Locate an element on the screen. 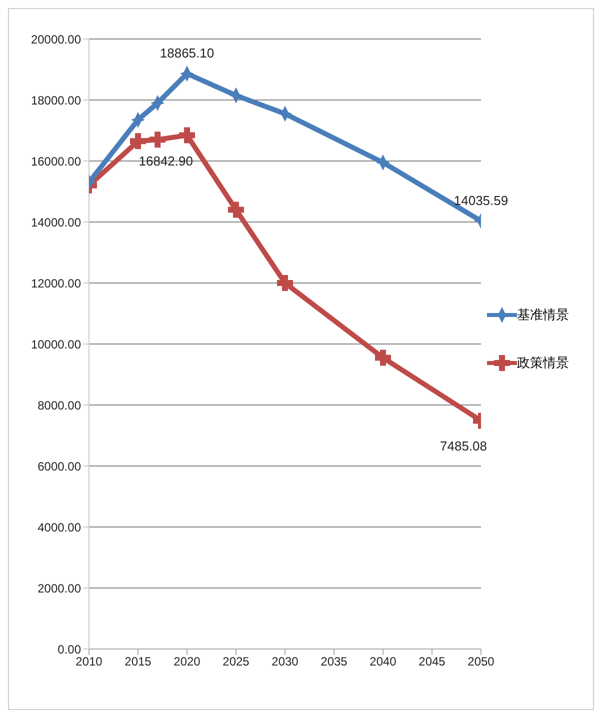 The width and height of the screenshot is (600, 727). y-tick-label: 12000.00 is located at coordinates (56, 283).